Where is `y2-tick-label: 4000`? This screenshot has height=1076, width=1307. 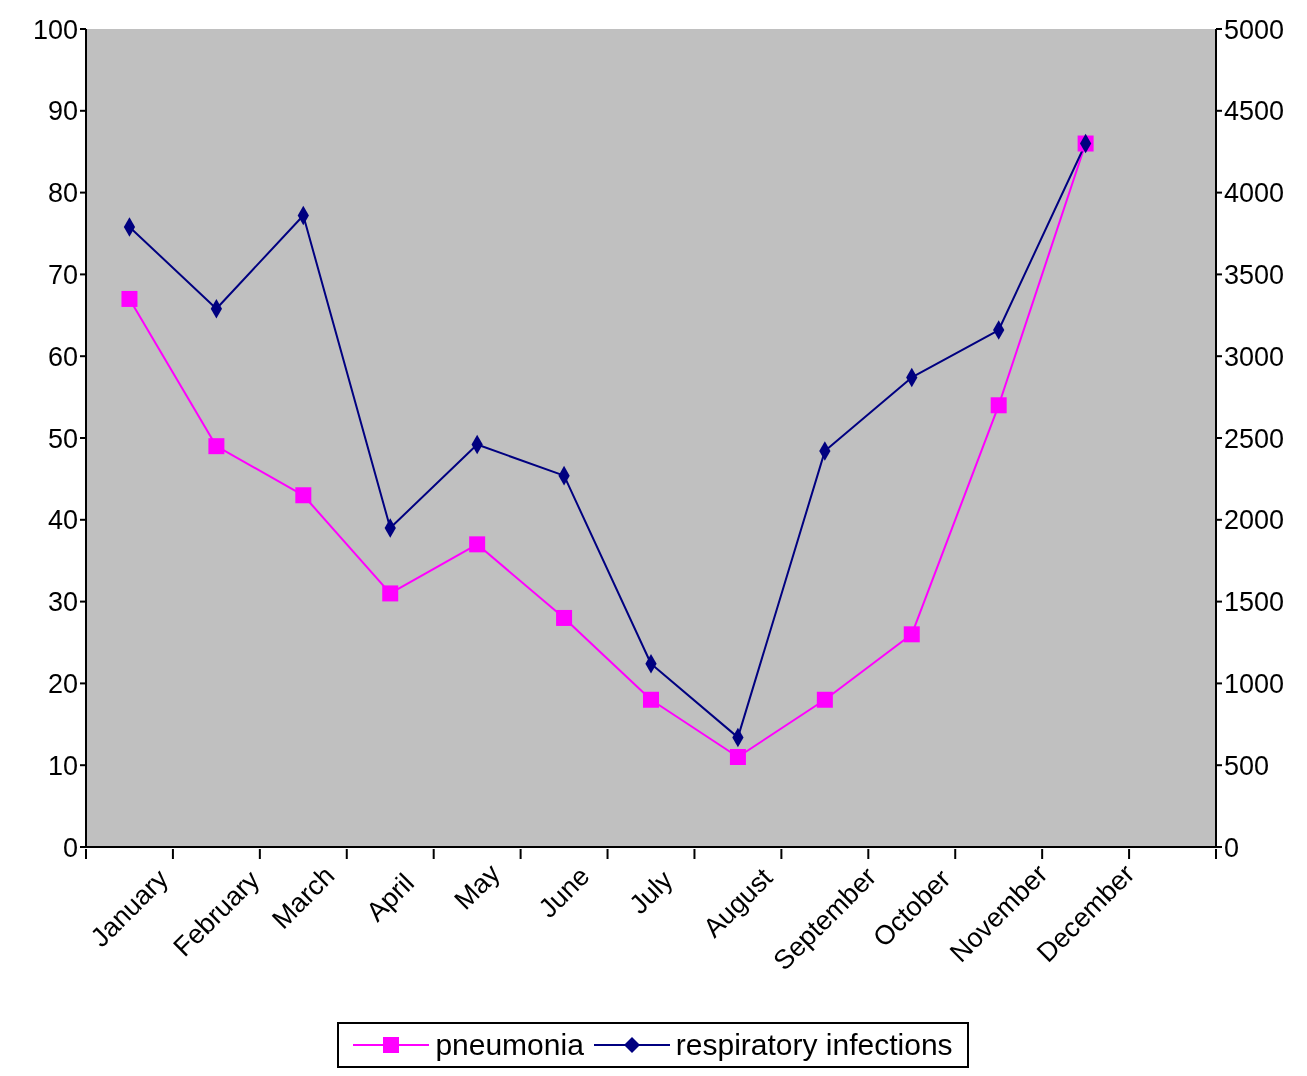
y2-tick-label: 4000 is located at coordinates (1254, 193).